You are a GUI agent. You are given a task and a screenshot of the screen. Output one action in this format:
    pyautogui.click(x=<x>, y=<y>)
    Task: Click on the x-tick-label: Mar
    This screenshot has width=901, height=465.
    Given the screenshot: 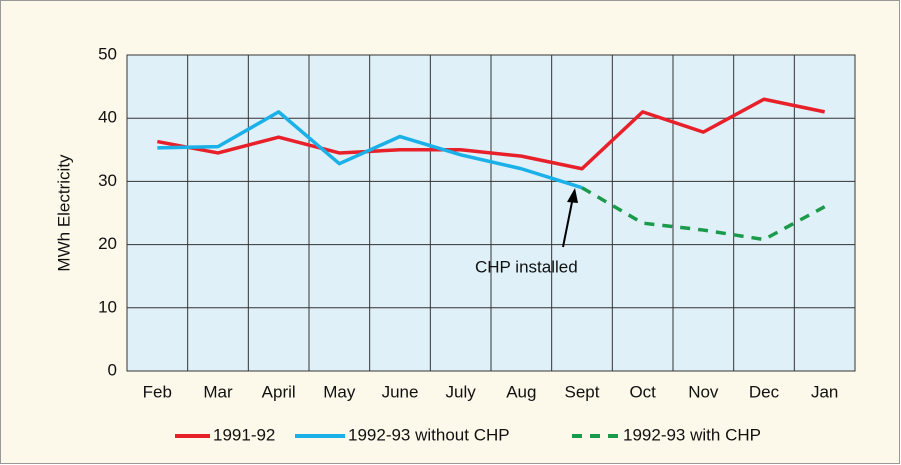 What is the action you would take?
    pyautogui.click(x=218, y=391)
    